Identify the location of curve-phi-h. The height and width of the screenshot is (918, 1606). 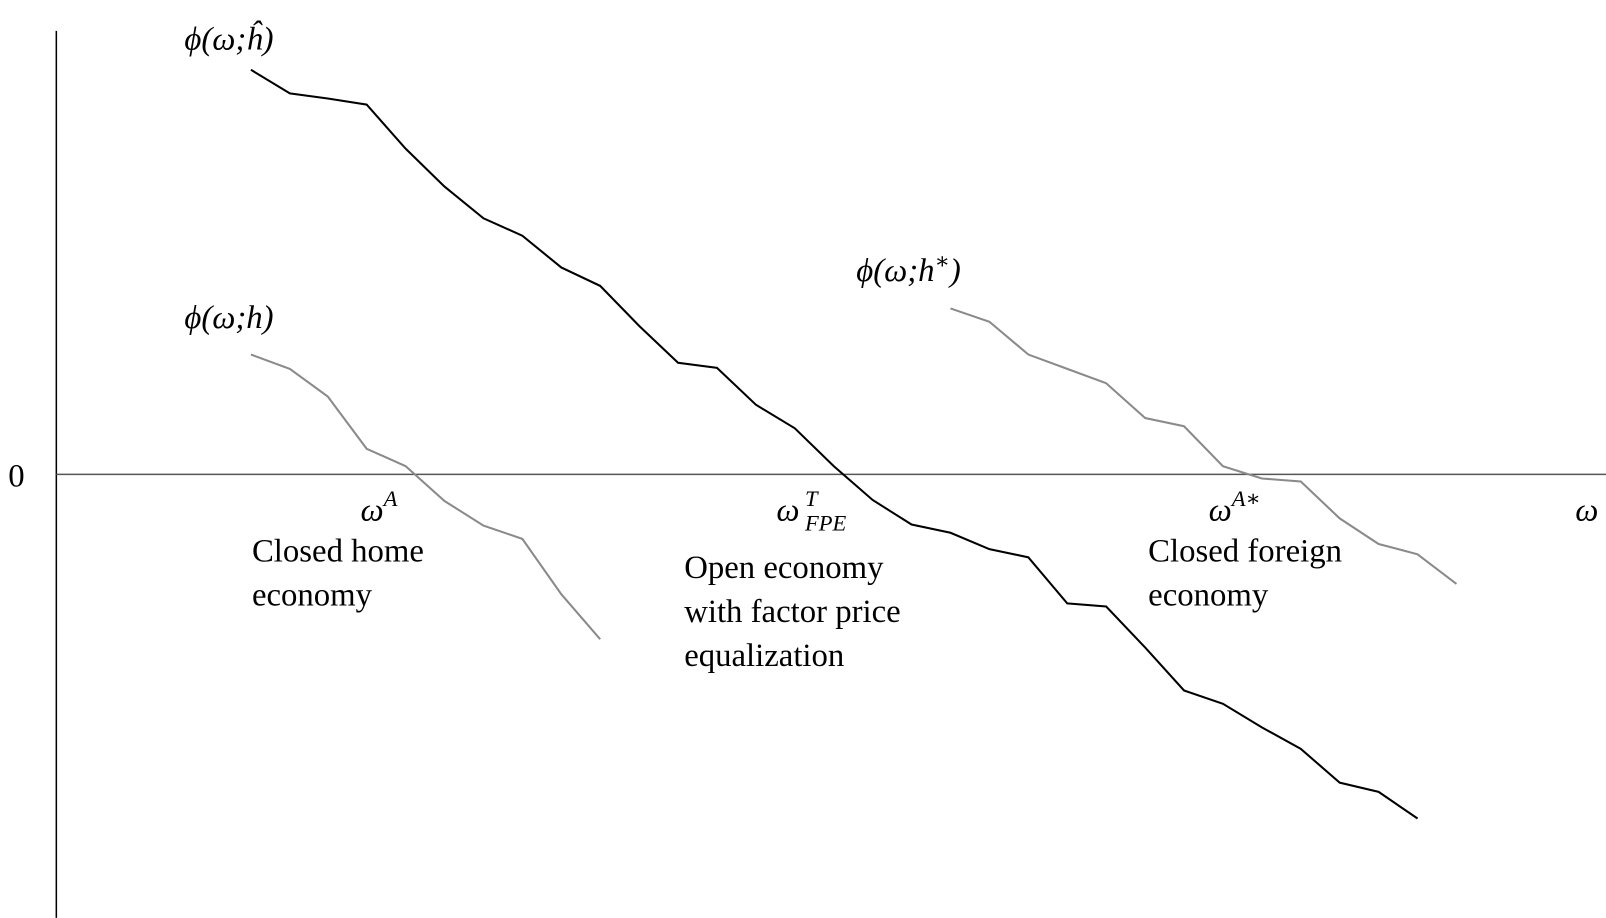
(425, 496).